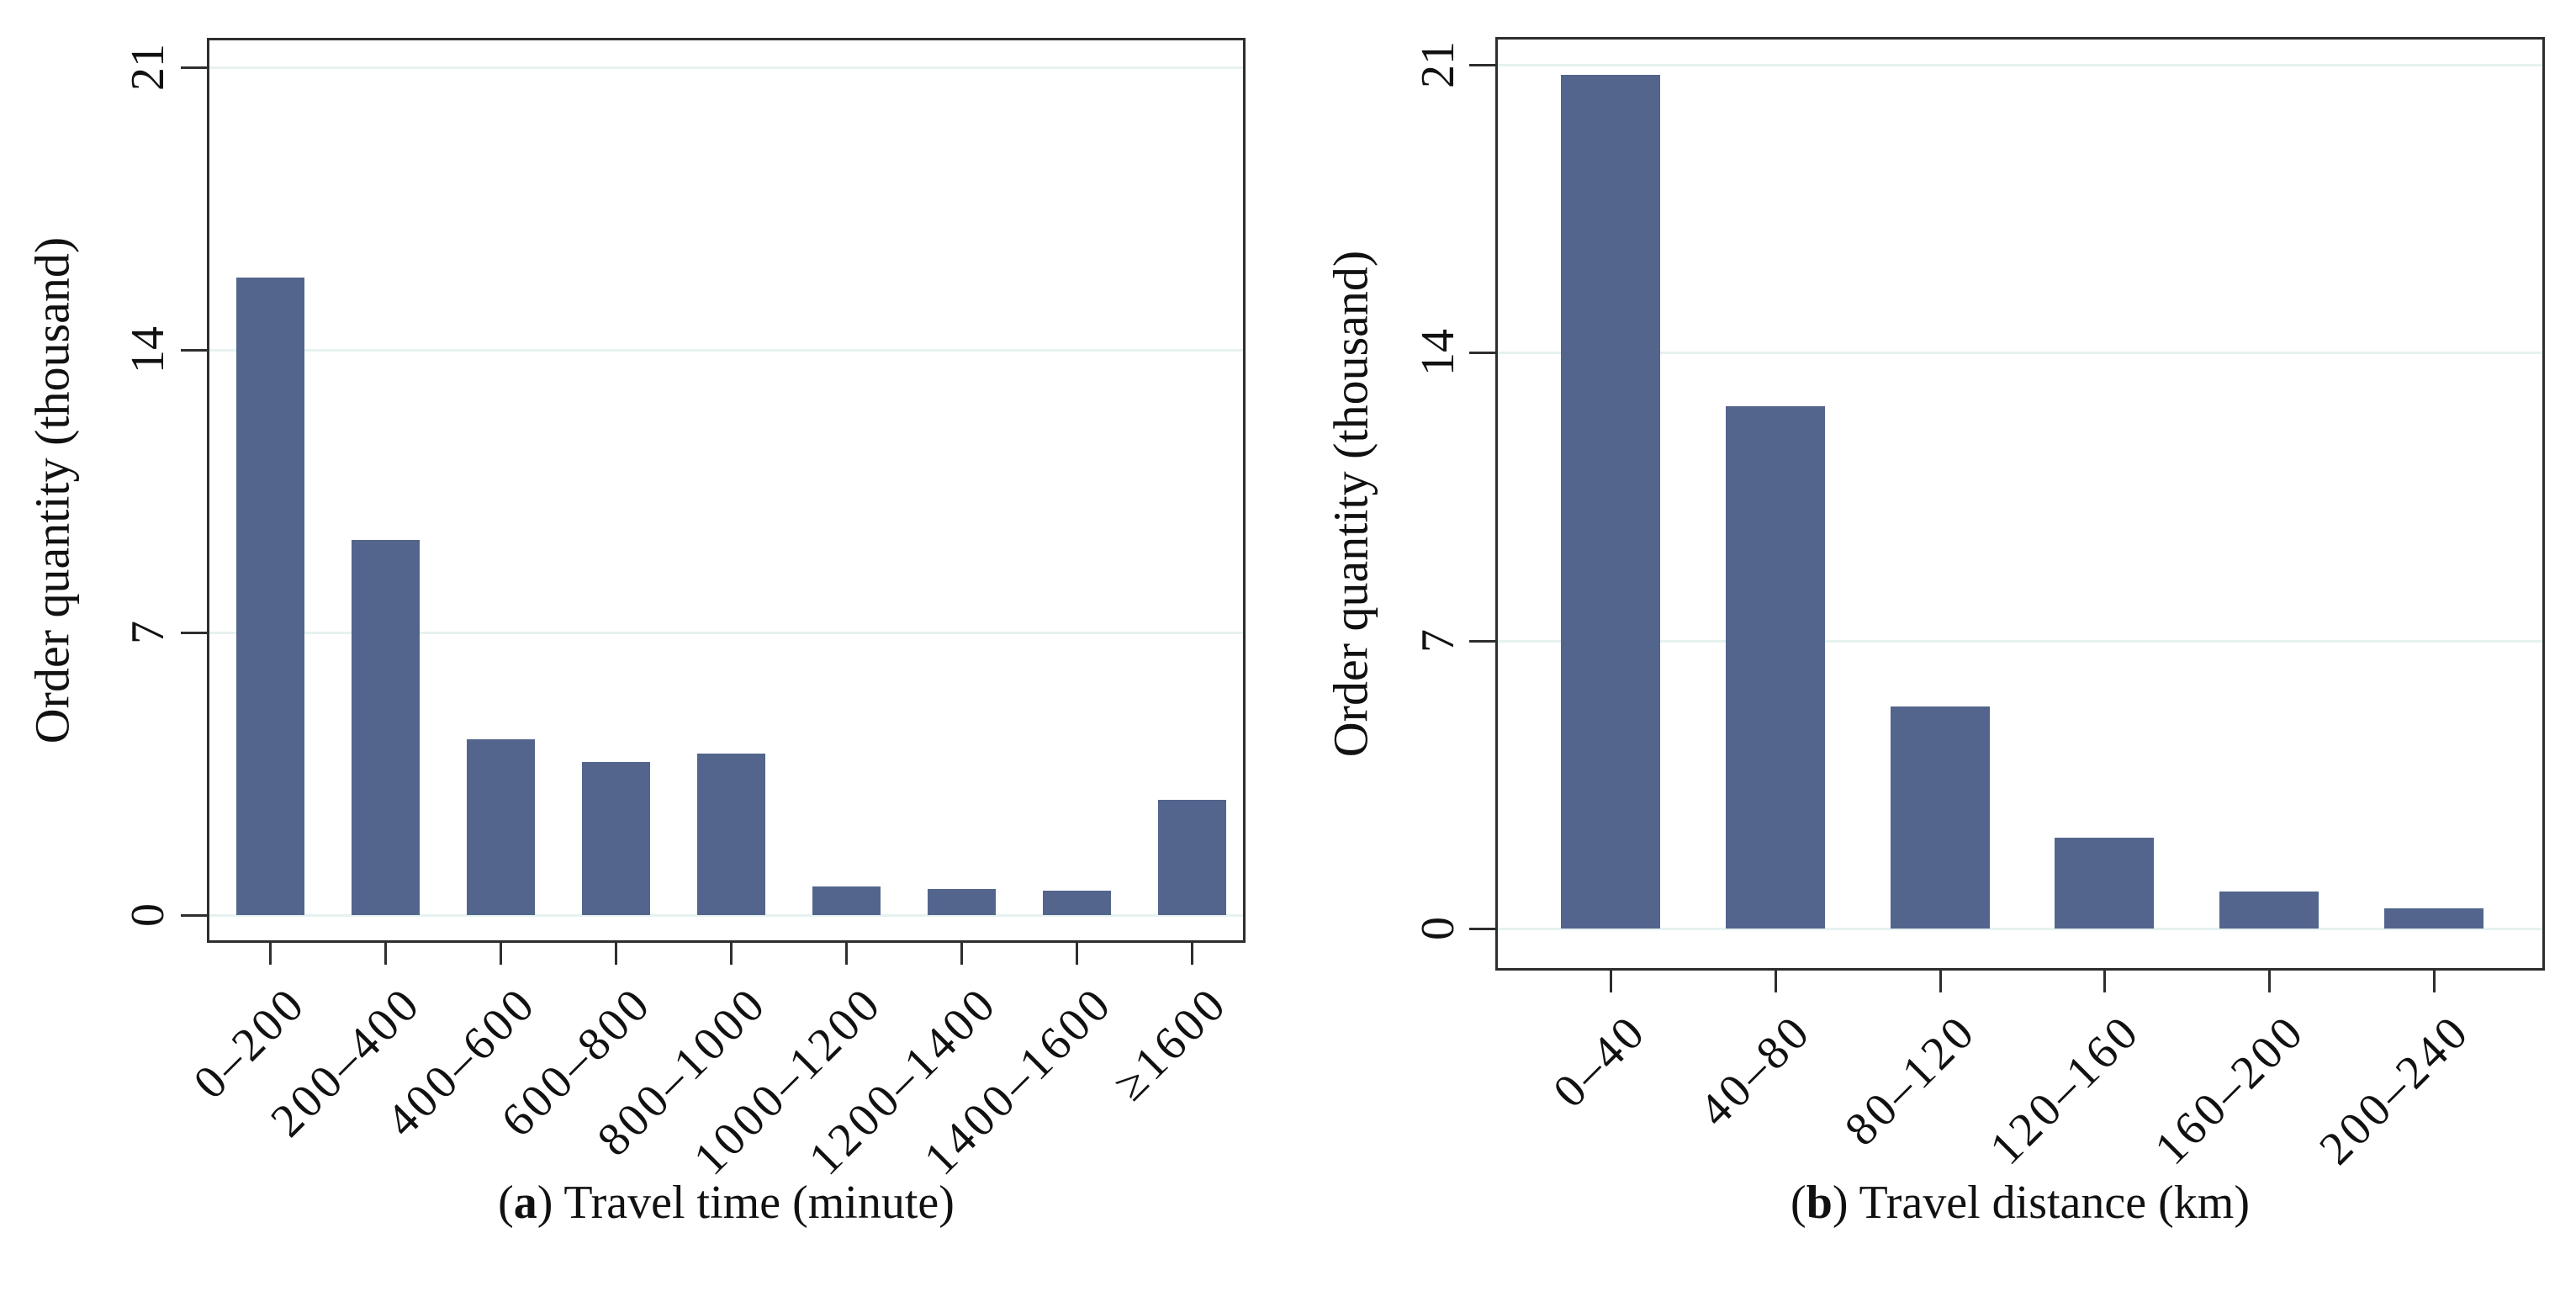 This screenshot has width=2576, height=1307. Describe the element at coordinates (1438, 64) in the screenshot. I see `y-tick-label: 21` at that location.